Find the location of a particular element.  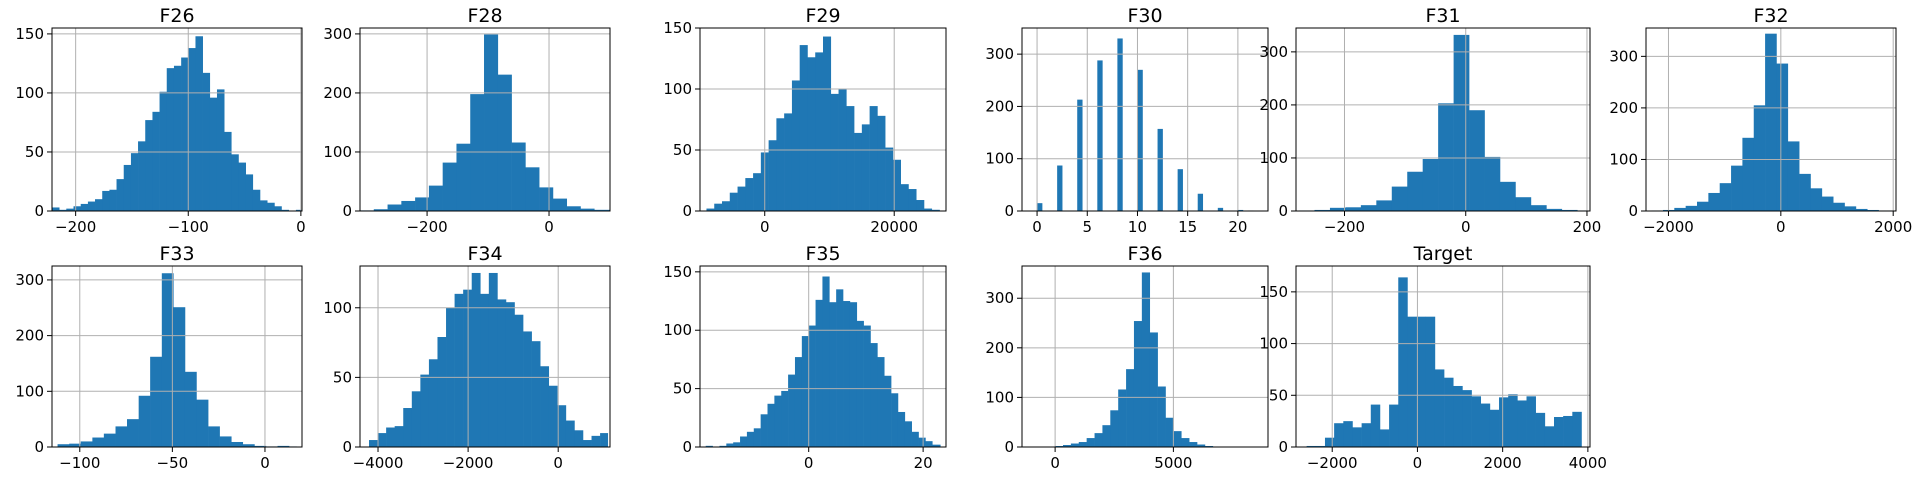

x-tick-label: 2000 is located at coordinates (1503, 463).